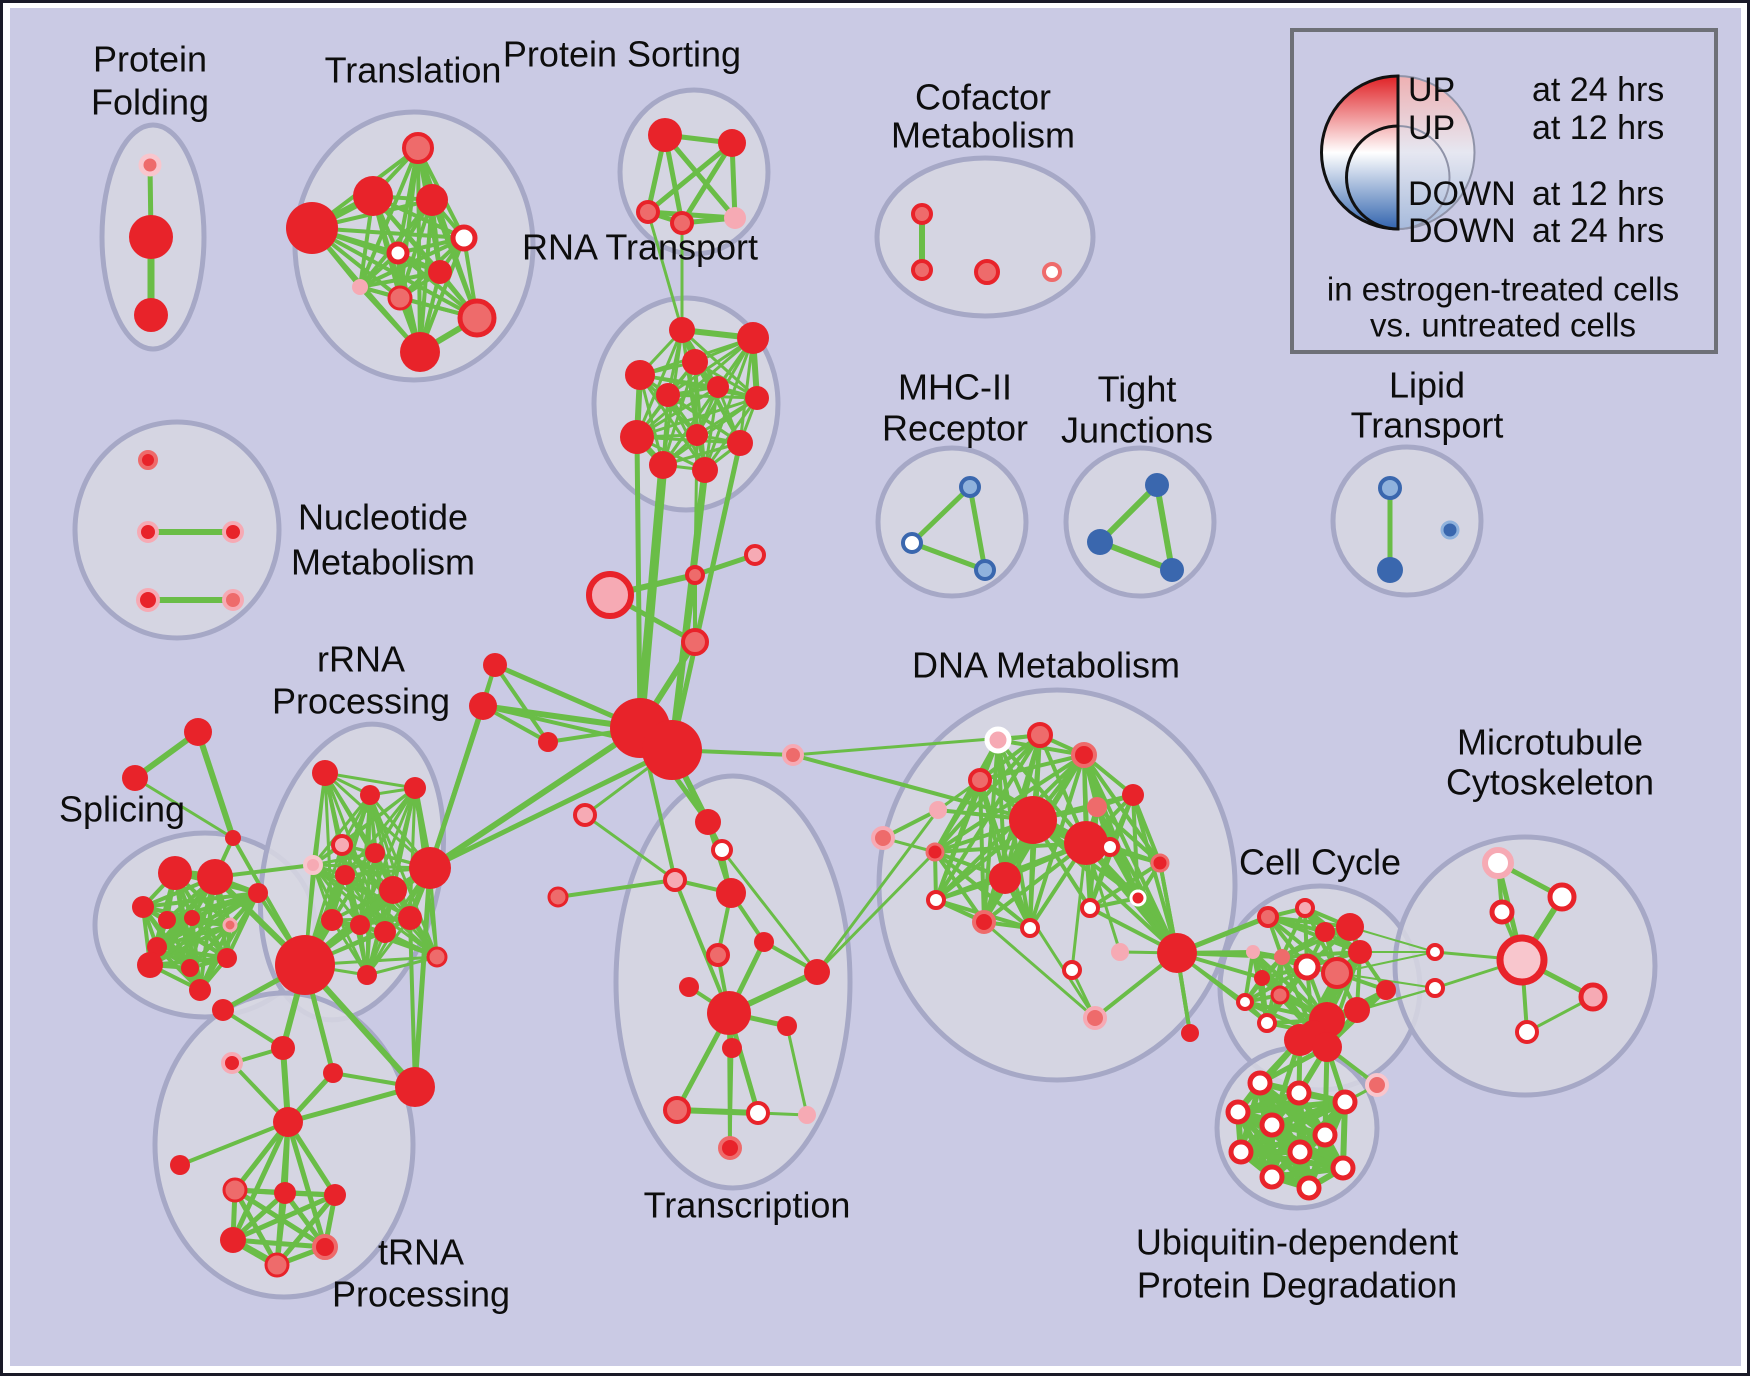 The height and width of the screenshot is (1376, 1750). What do you see at coordinates (1550, 742) in the screenshot?
I see `cluster-label-microtubule-cytoskeleton: Microtubule` at bounding box center [1550, 742].